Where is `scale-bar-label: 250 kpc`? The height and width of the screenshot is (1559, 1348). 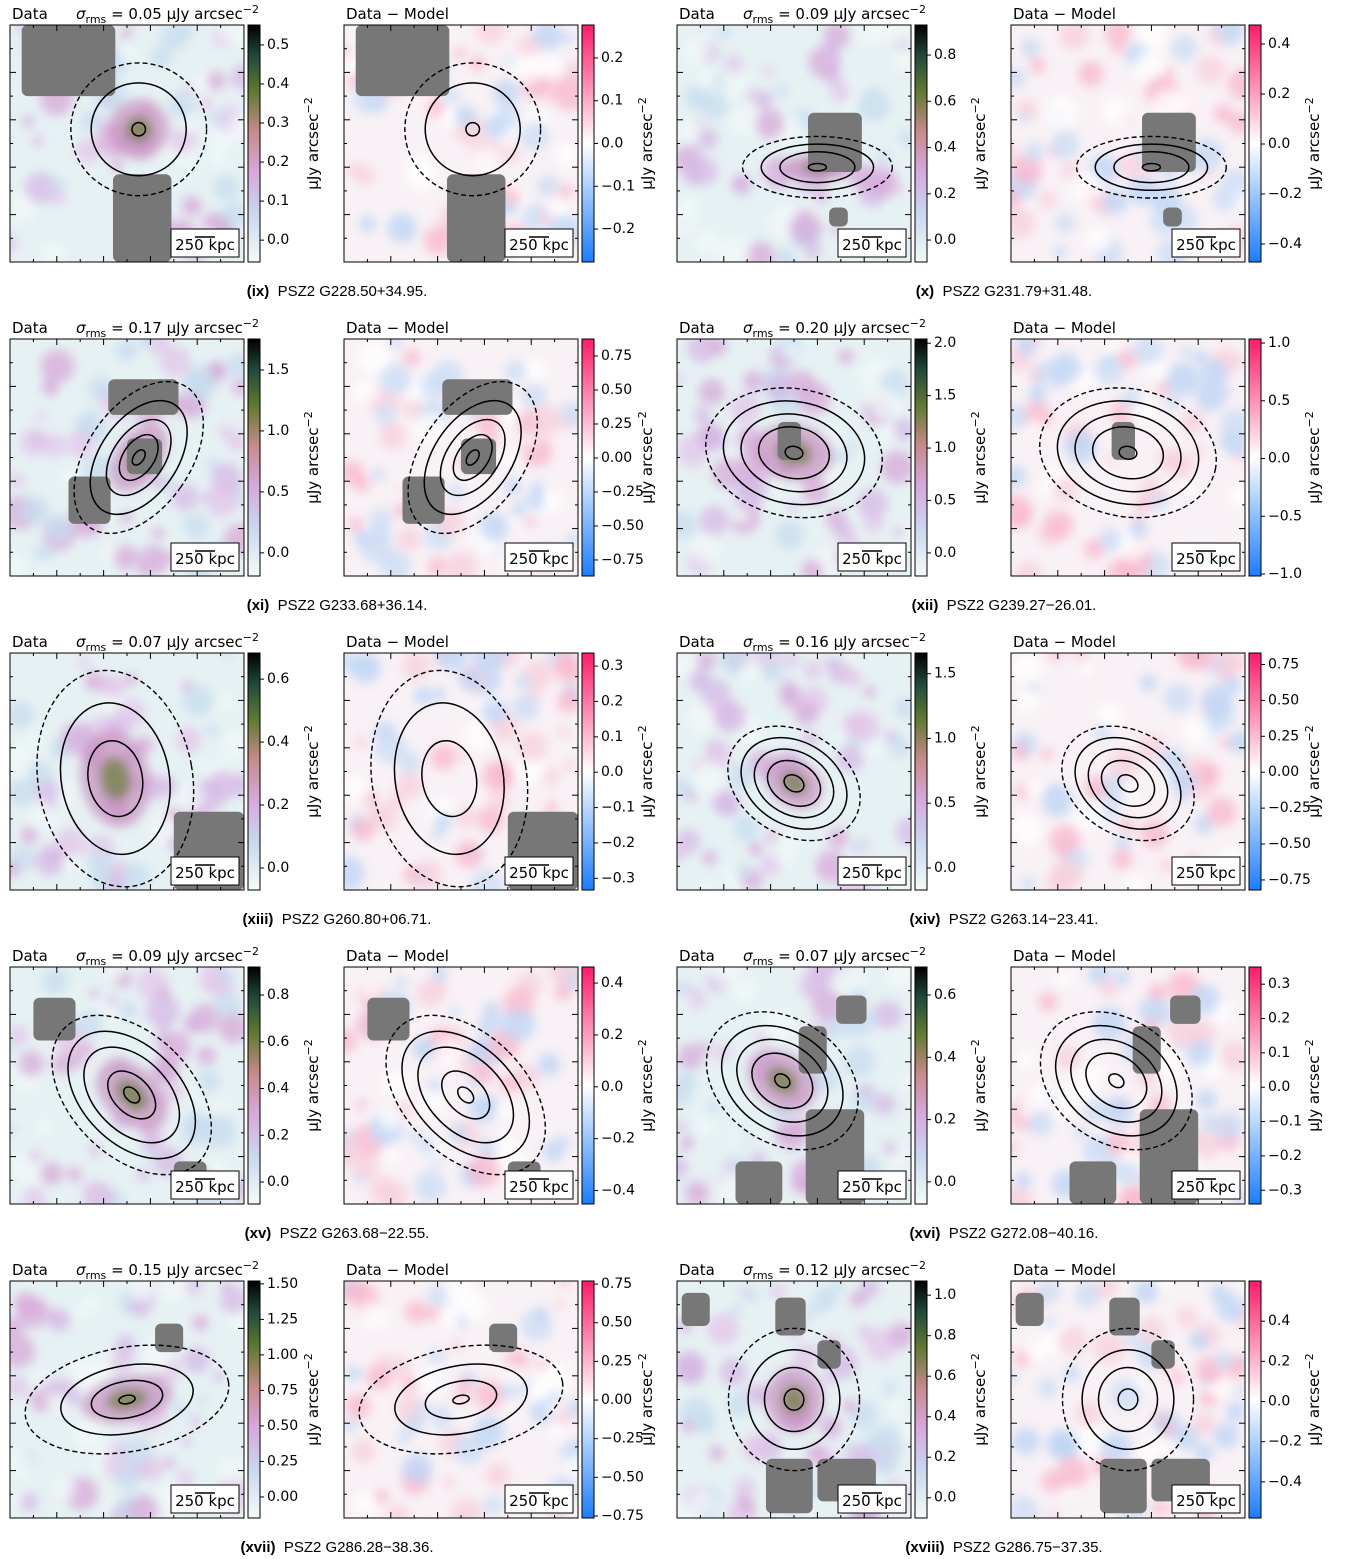
scale-bar-label: 250 kpc is located at coordinates (539, 245).